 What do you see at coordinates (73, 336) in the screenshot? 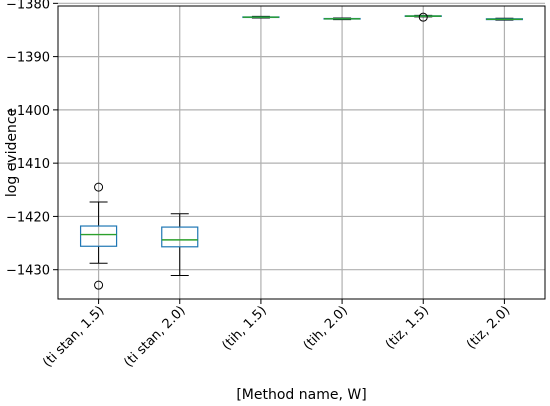
I see `x-tick-label: (ti stan, 1.5)` at bounding box center [73, 336].